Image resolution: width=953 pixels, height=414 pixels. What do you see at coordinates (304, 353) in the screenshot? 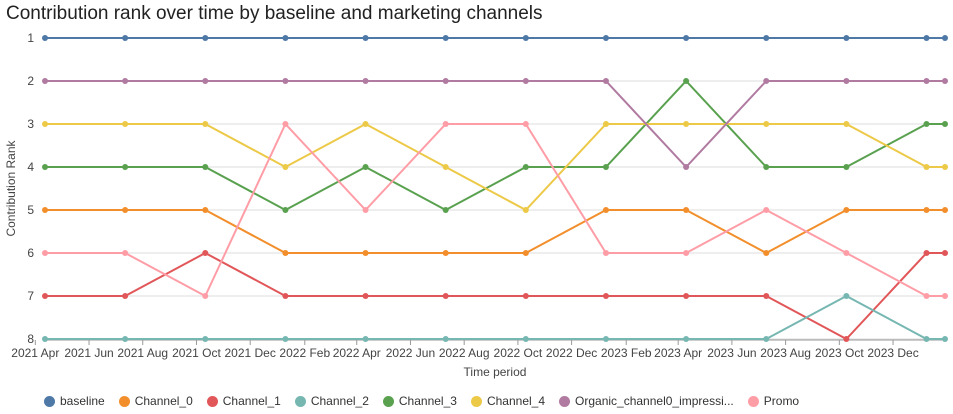
I see `x-tick-label: 2022 Feb` at bounding box center [304, 353].